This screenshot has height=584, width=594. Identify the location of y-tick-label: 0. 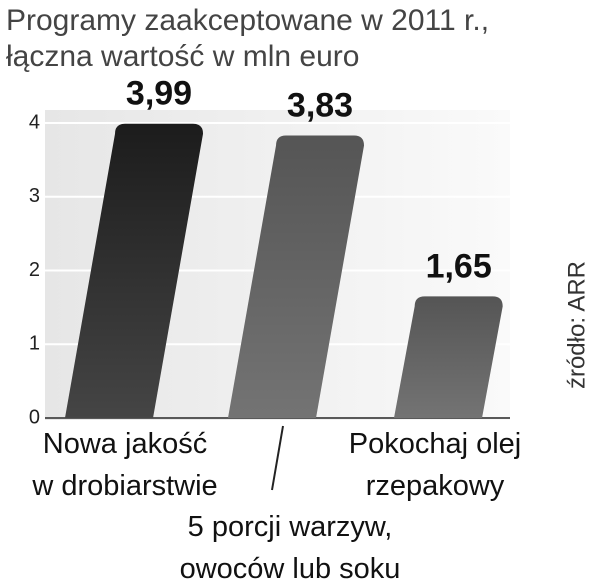
(34, 417).